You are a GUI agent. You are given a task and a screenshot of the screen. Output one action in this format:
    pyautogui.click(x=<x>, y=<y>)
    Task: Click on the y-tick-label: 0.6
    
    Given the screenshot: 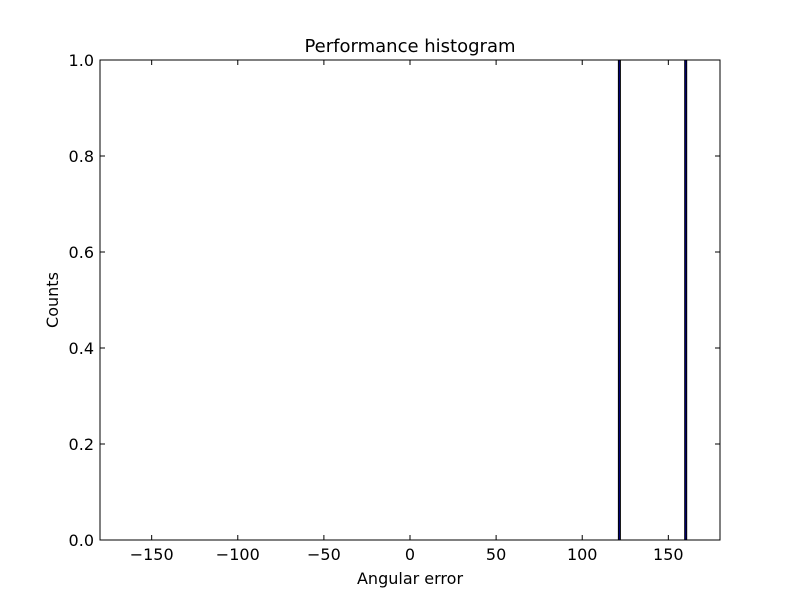 What is the action you would take?
    pyautogui.click(x=81, y=252)
    